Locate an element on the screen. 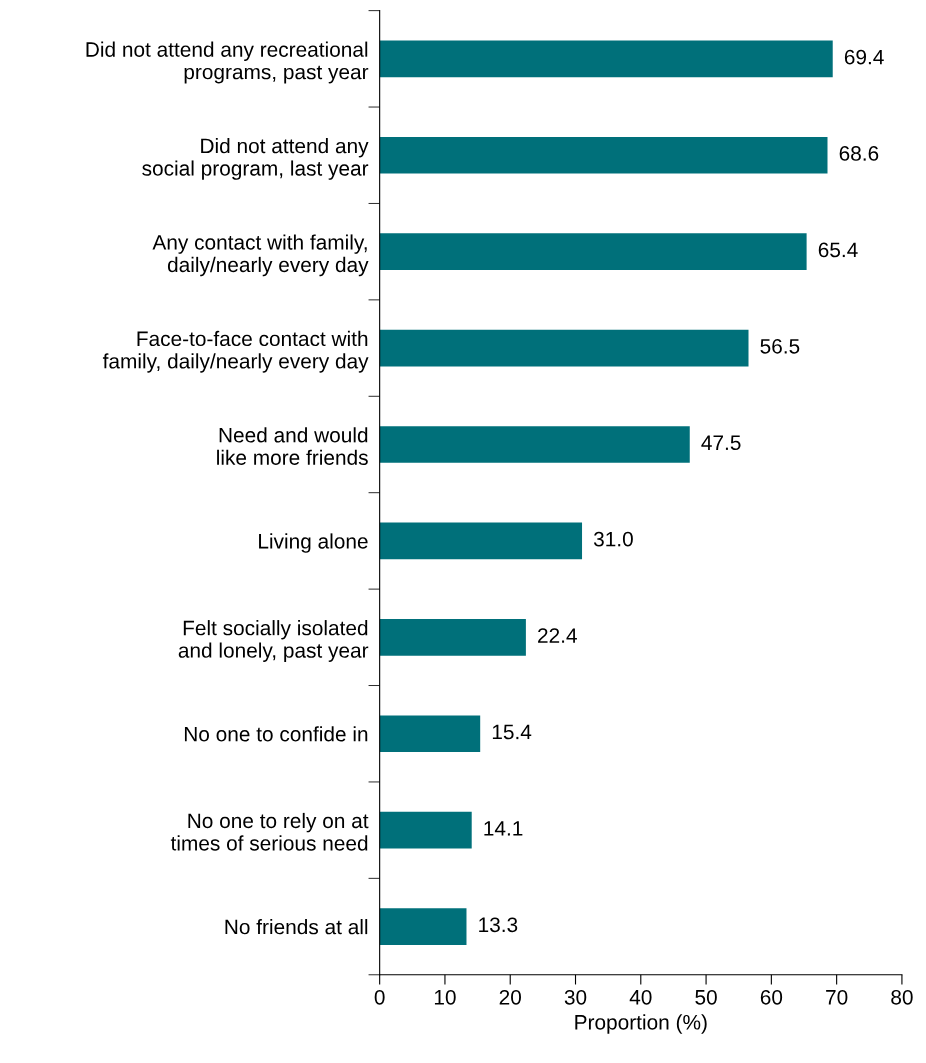 The image size is (926, 1063). y-tick-label: No one to rely on at times of serious need is located at coordinates (269, 831).